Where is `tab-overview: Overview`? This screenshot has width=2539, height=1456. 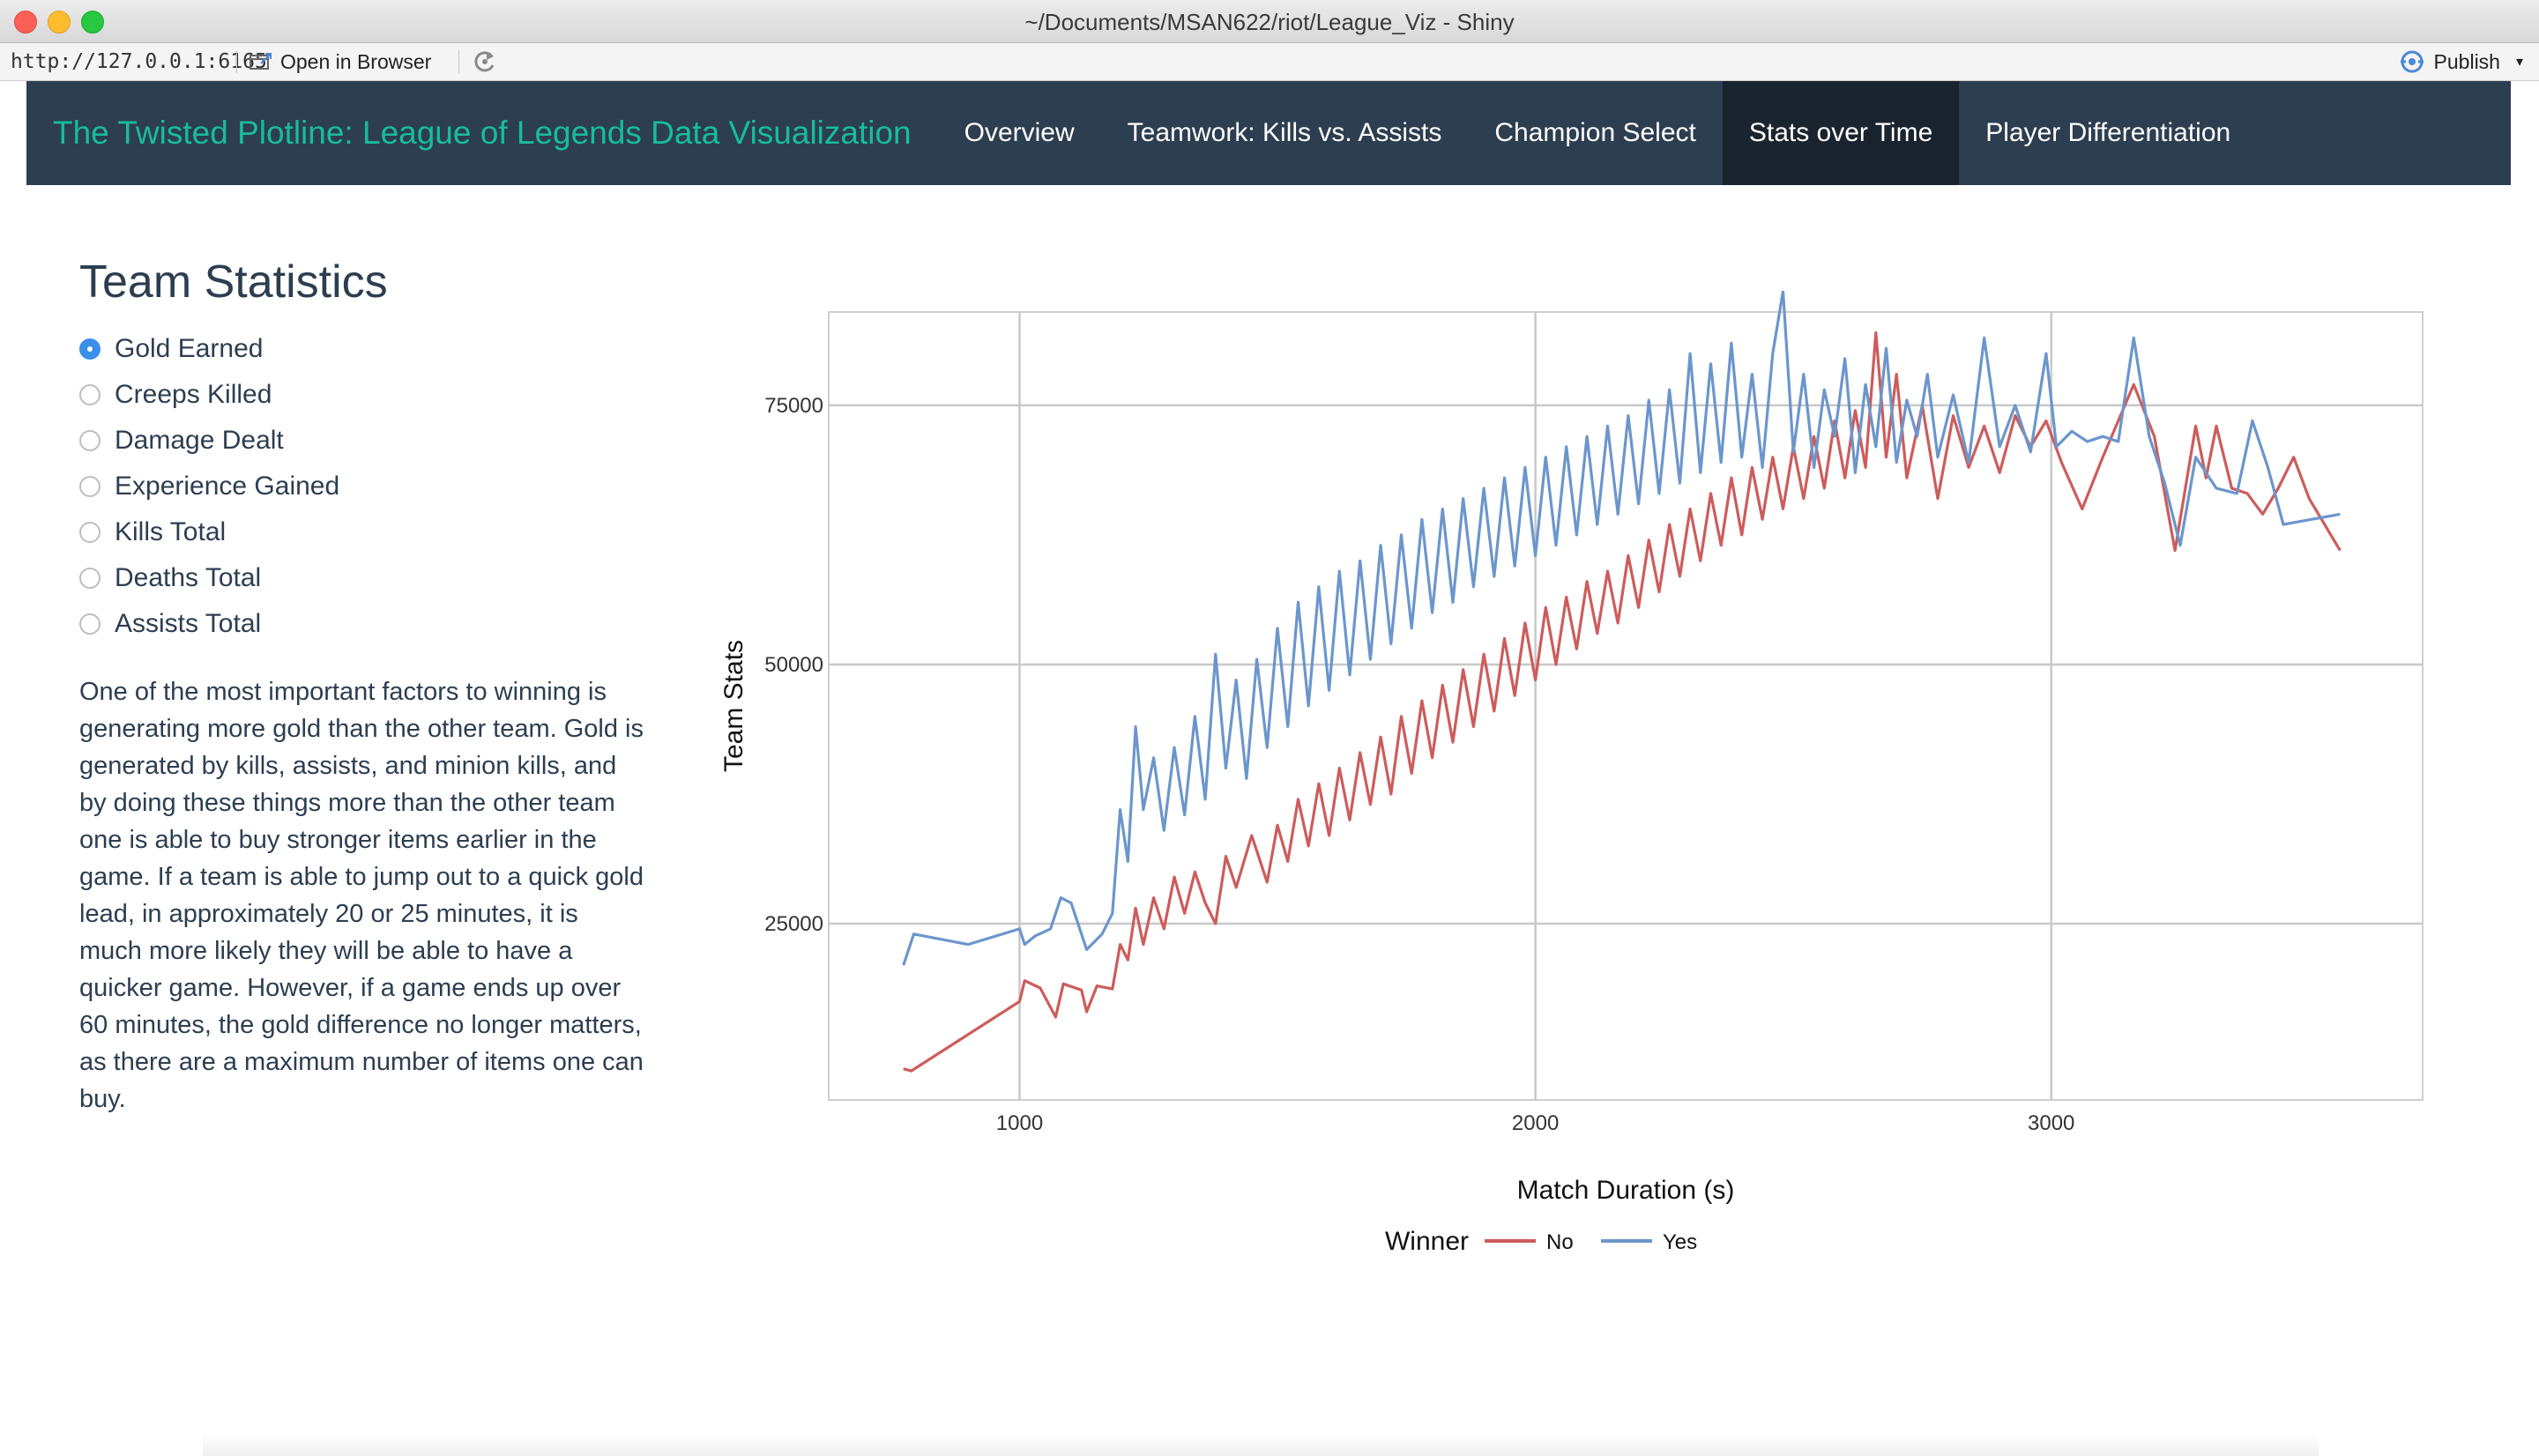 tab-overview: Overview is located at coordinates (1019, 132).